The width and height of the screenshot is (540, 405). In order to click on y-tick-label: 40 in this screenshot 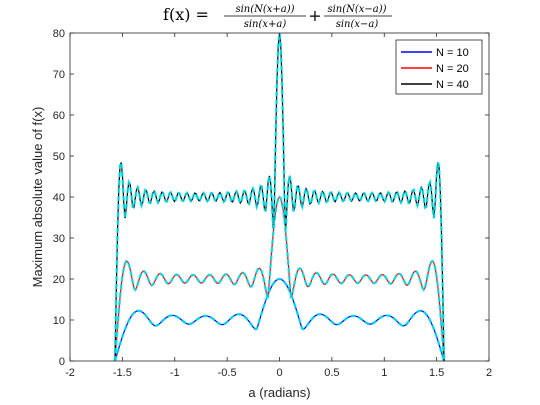, I will do `click(59, 198)`.